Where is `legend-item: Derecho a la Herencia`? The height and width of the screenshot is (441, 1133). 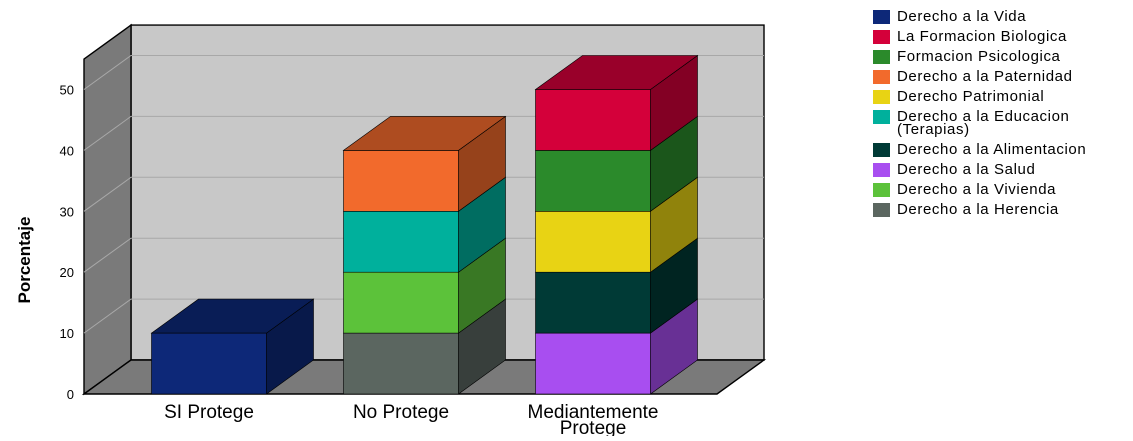
legend-item: Derecho a la Herencia is located at coordinates (1003, 211).